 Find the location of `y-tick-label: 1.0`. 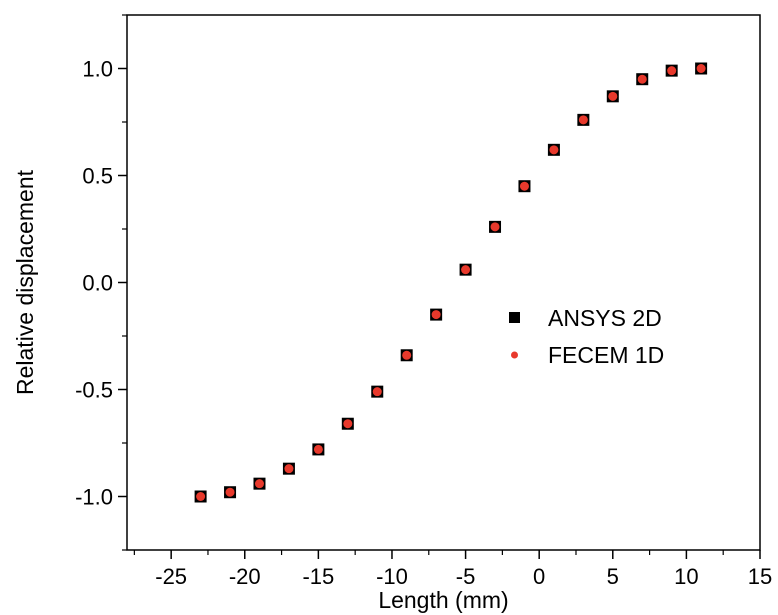

y-tick-label: 1.0 is located at coordinates (97, 69).